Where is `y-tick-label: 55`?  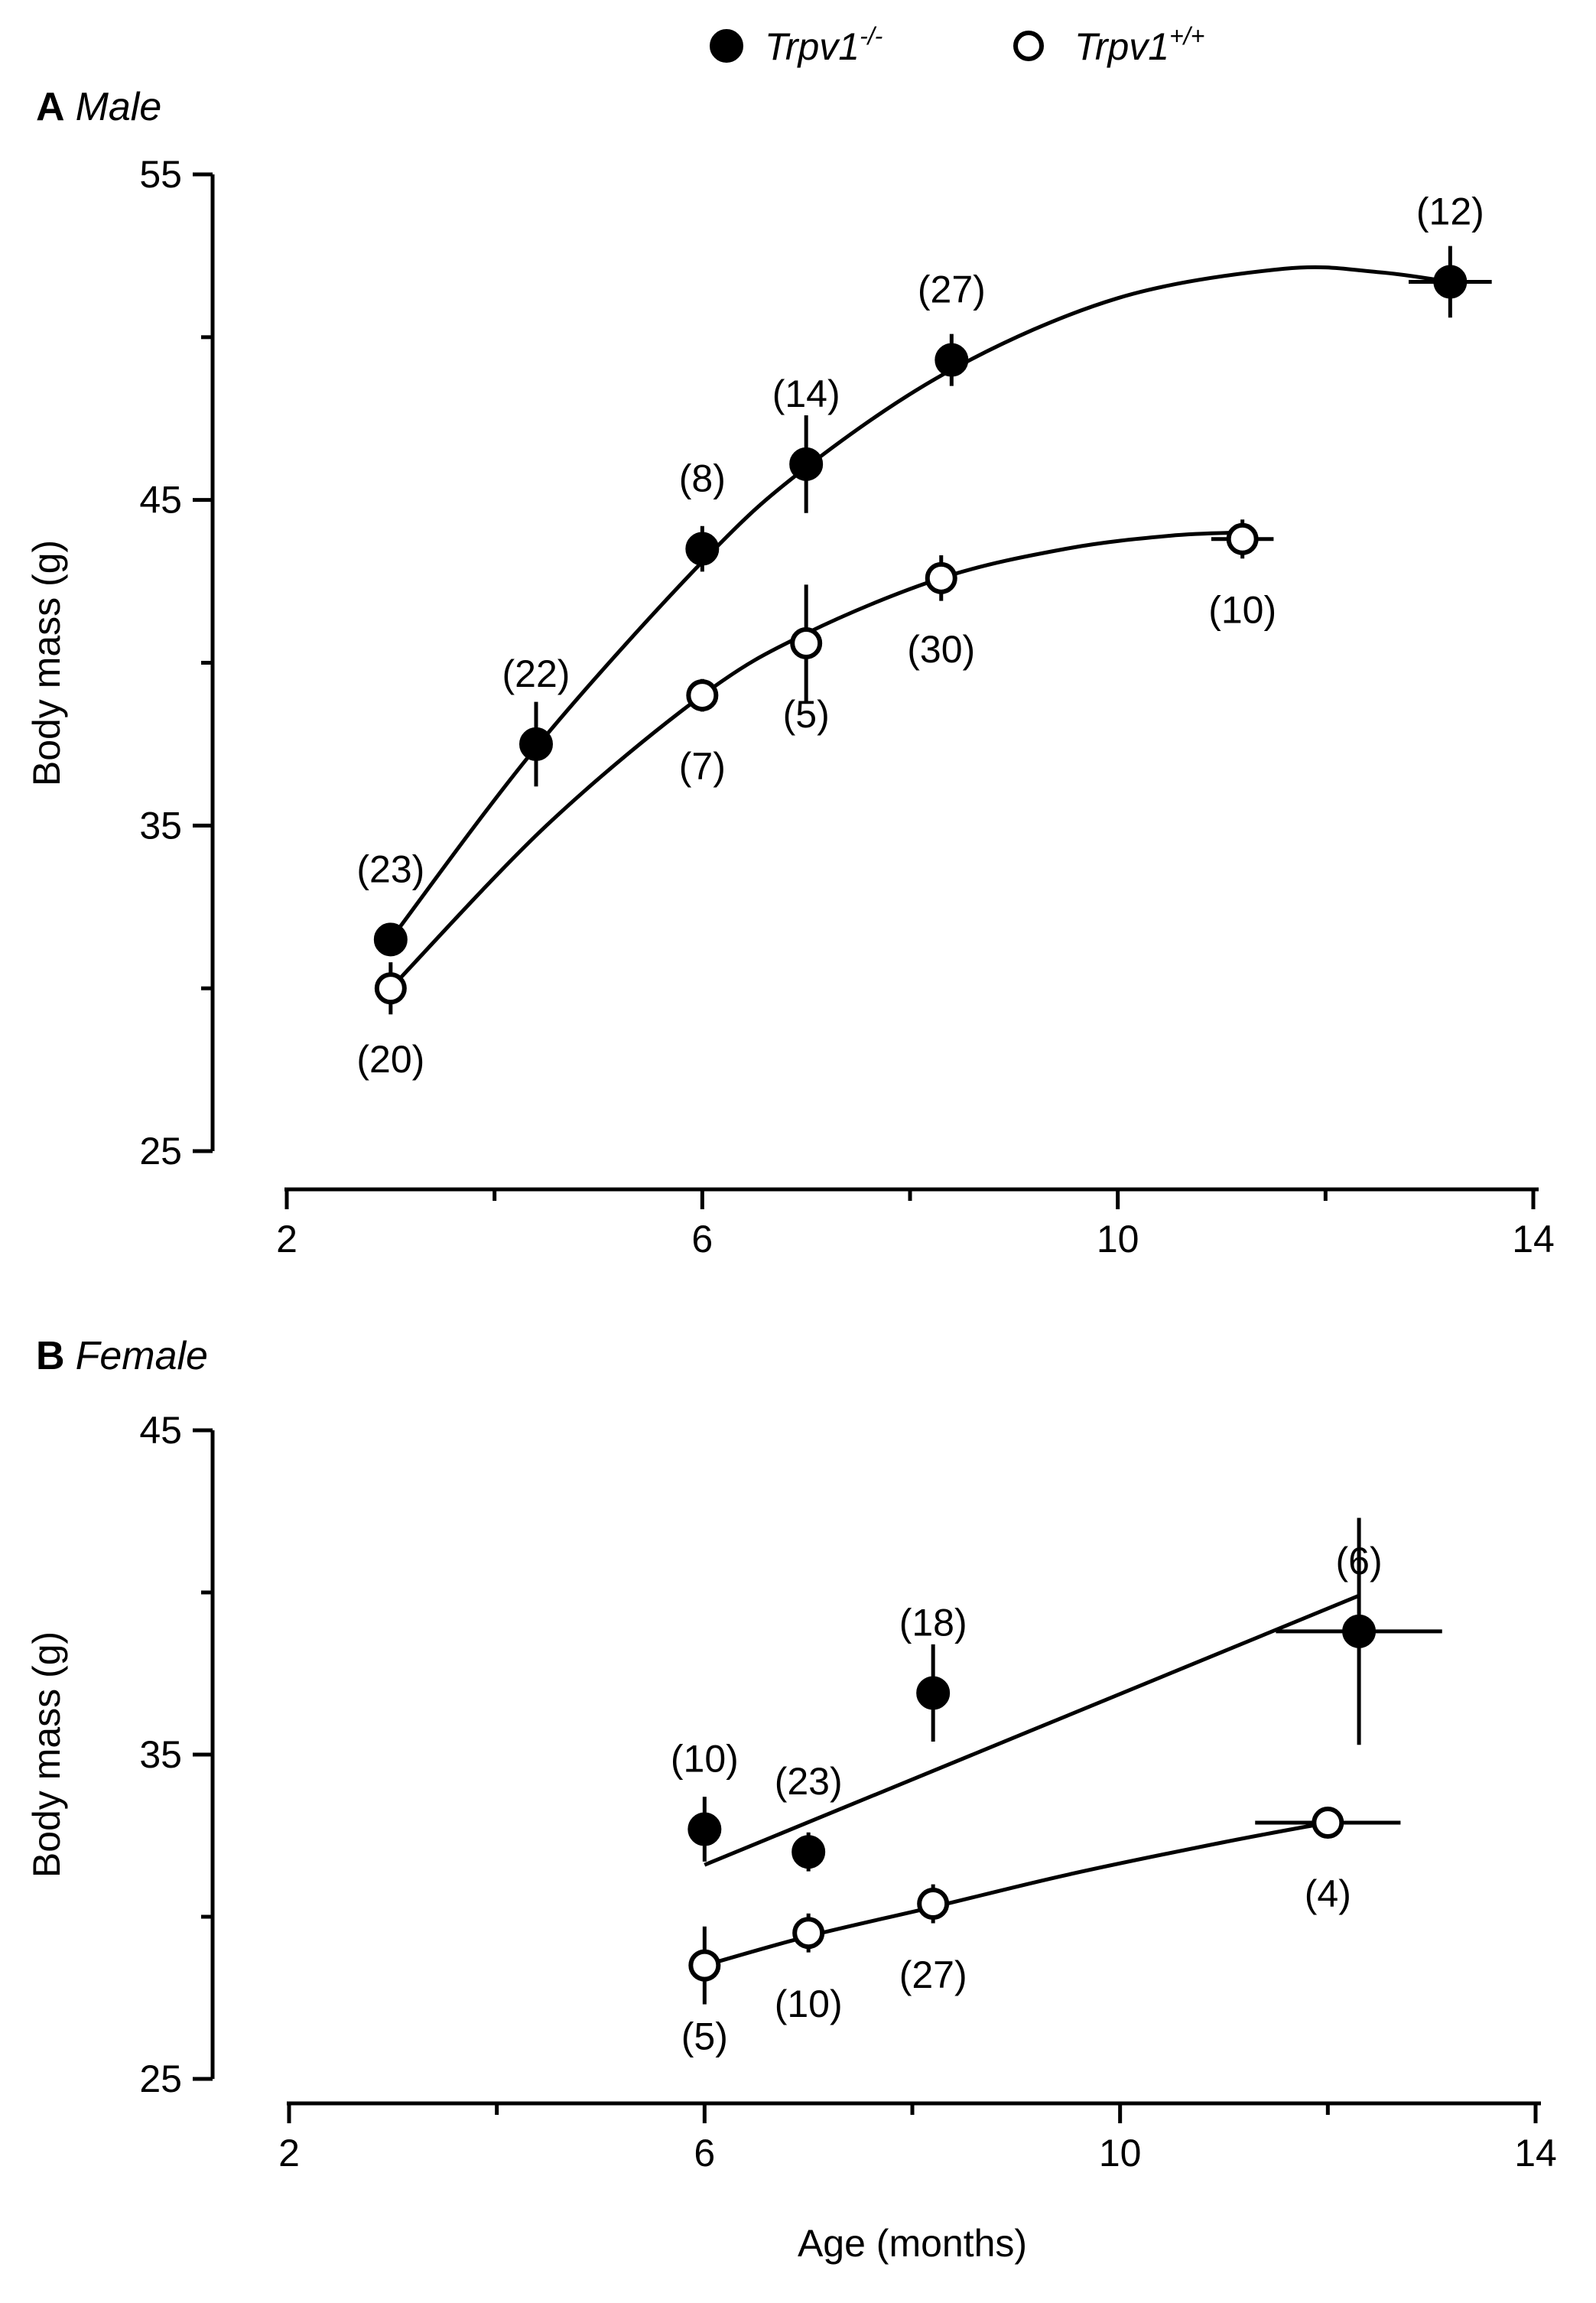
y-tick-label: 55 is located at coordinates (160, 174).